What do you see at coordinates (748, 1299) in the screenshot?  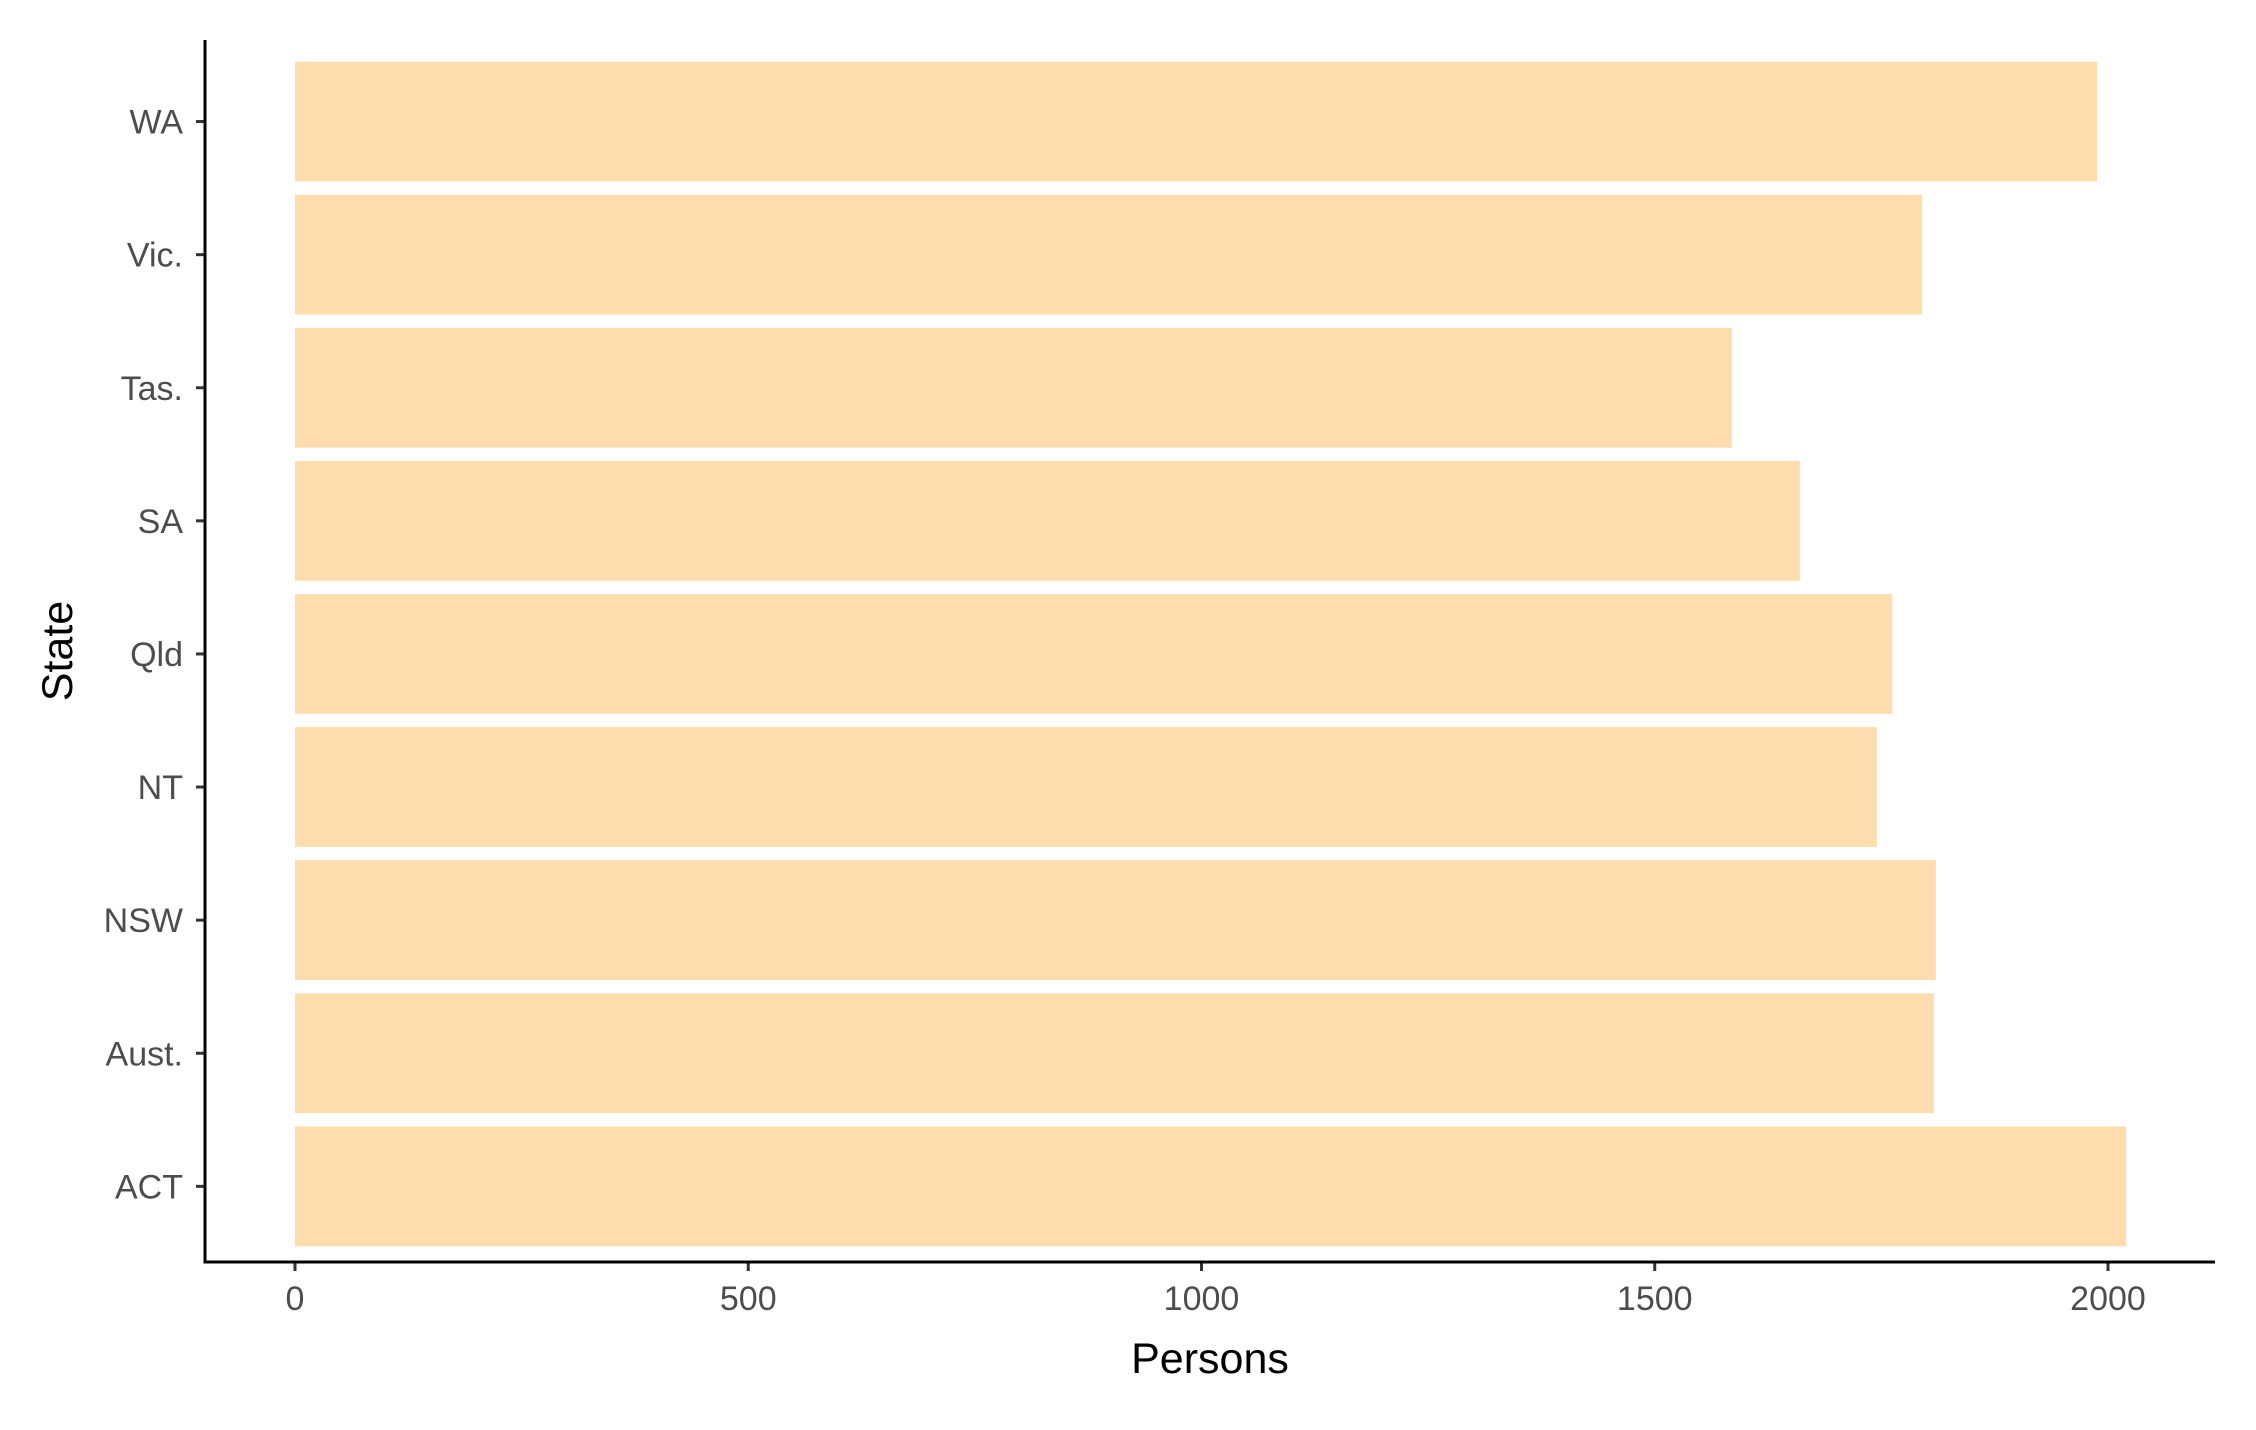 I see `x-tick-label: 500` at bounding box center [748, 1299].